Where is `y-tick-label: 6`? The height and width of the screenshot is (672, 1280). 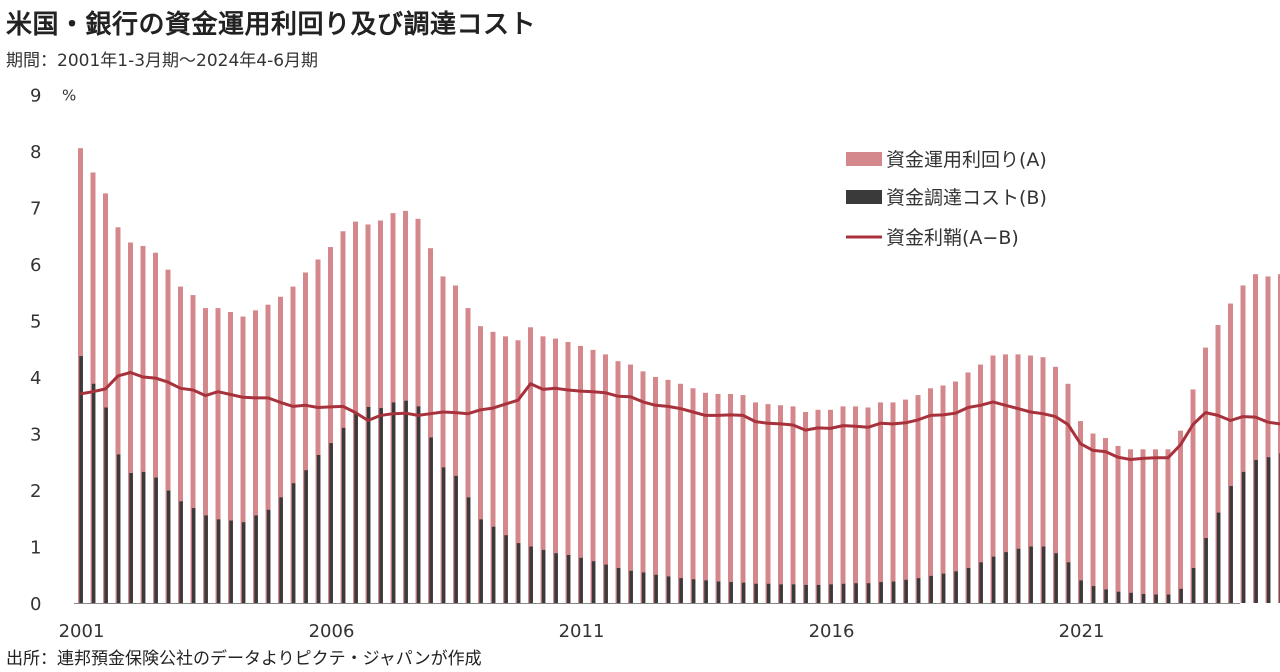
y-tick-label: 6 is located at coordinates (35, 265).